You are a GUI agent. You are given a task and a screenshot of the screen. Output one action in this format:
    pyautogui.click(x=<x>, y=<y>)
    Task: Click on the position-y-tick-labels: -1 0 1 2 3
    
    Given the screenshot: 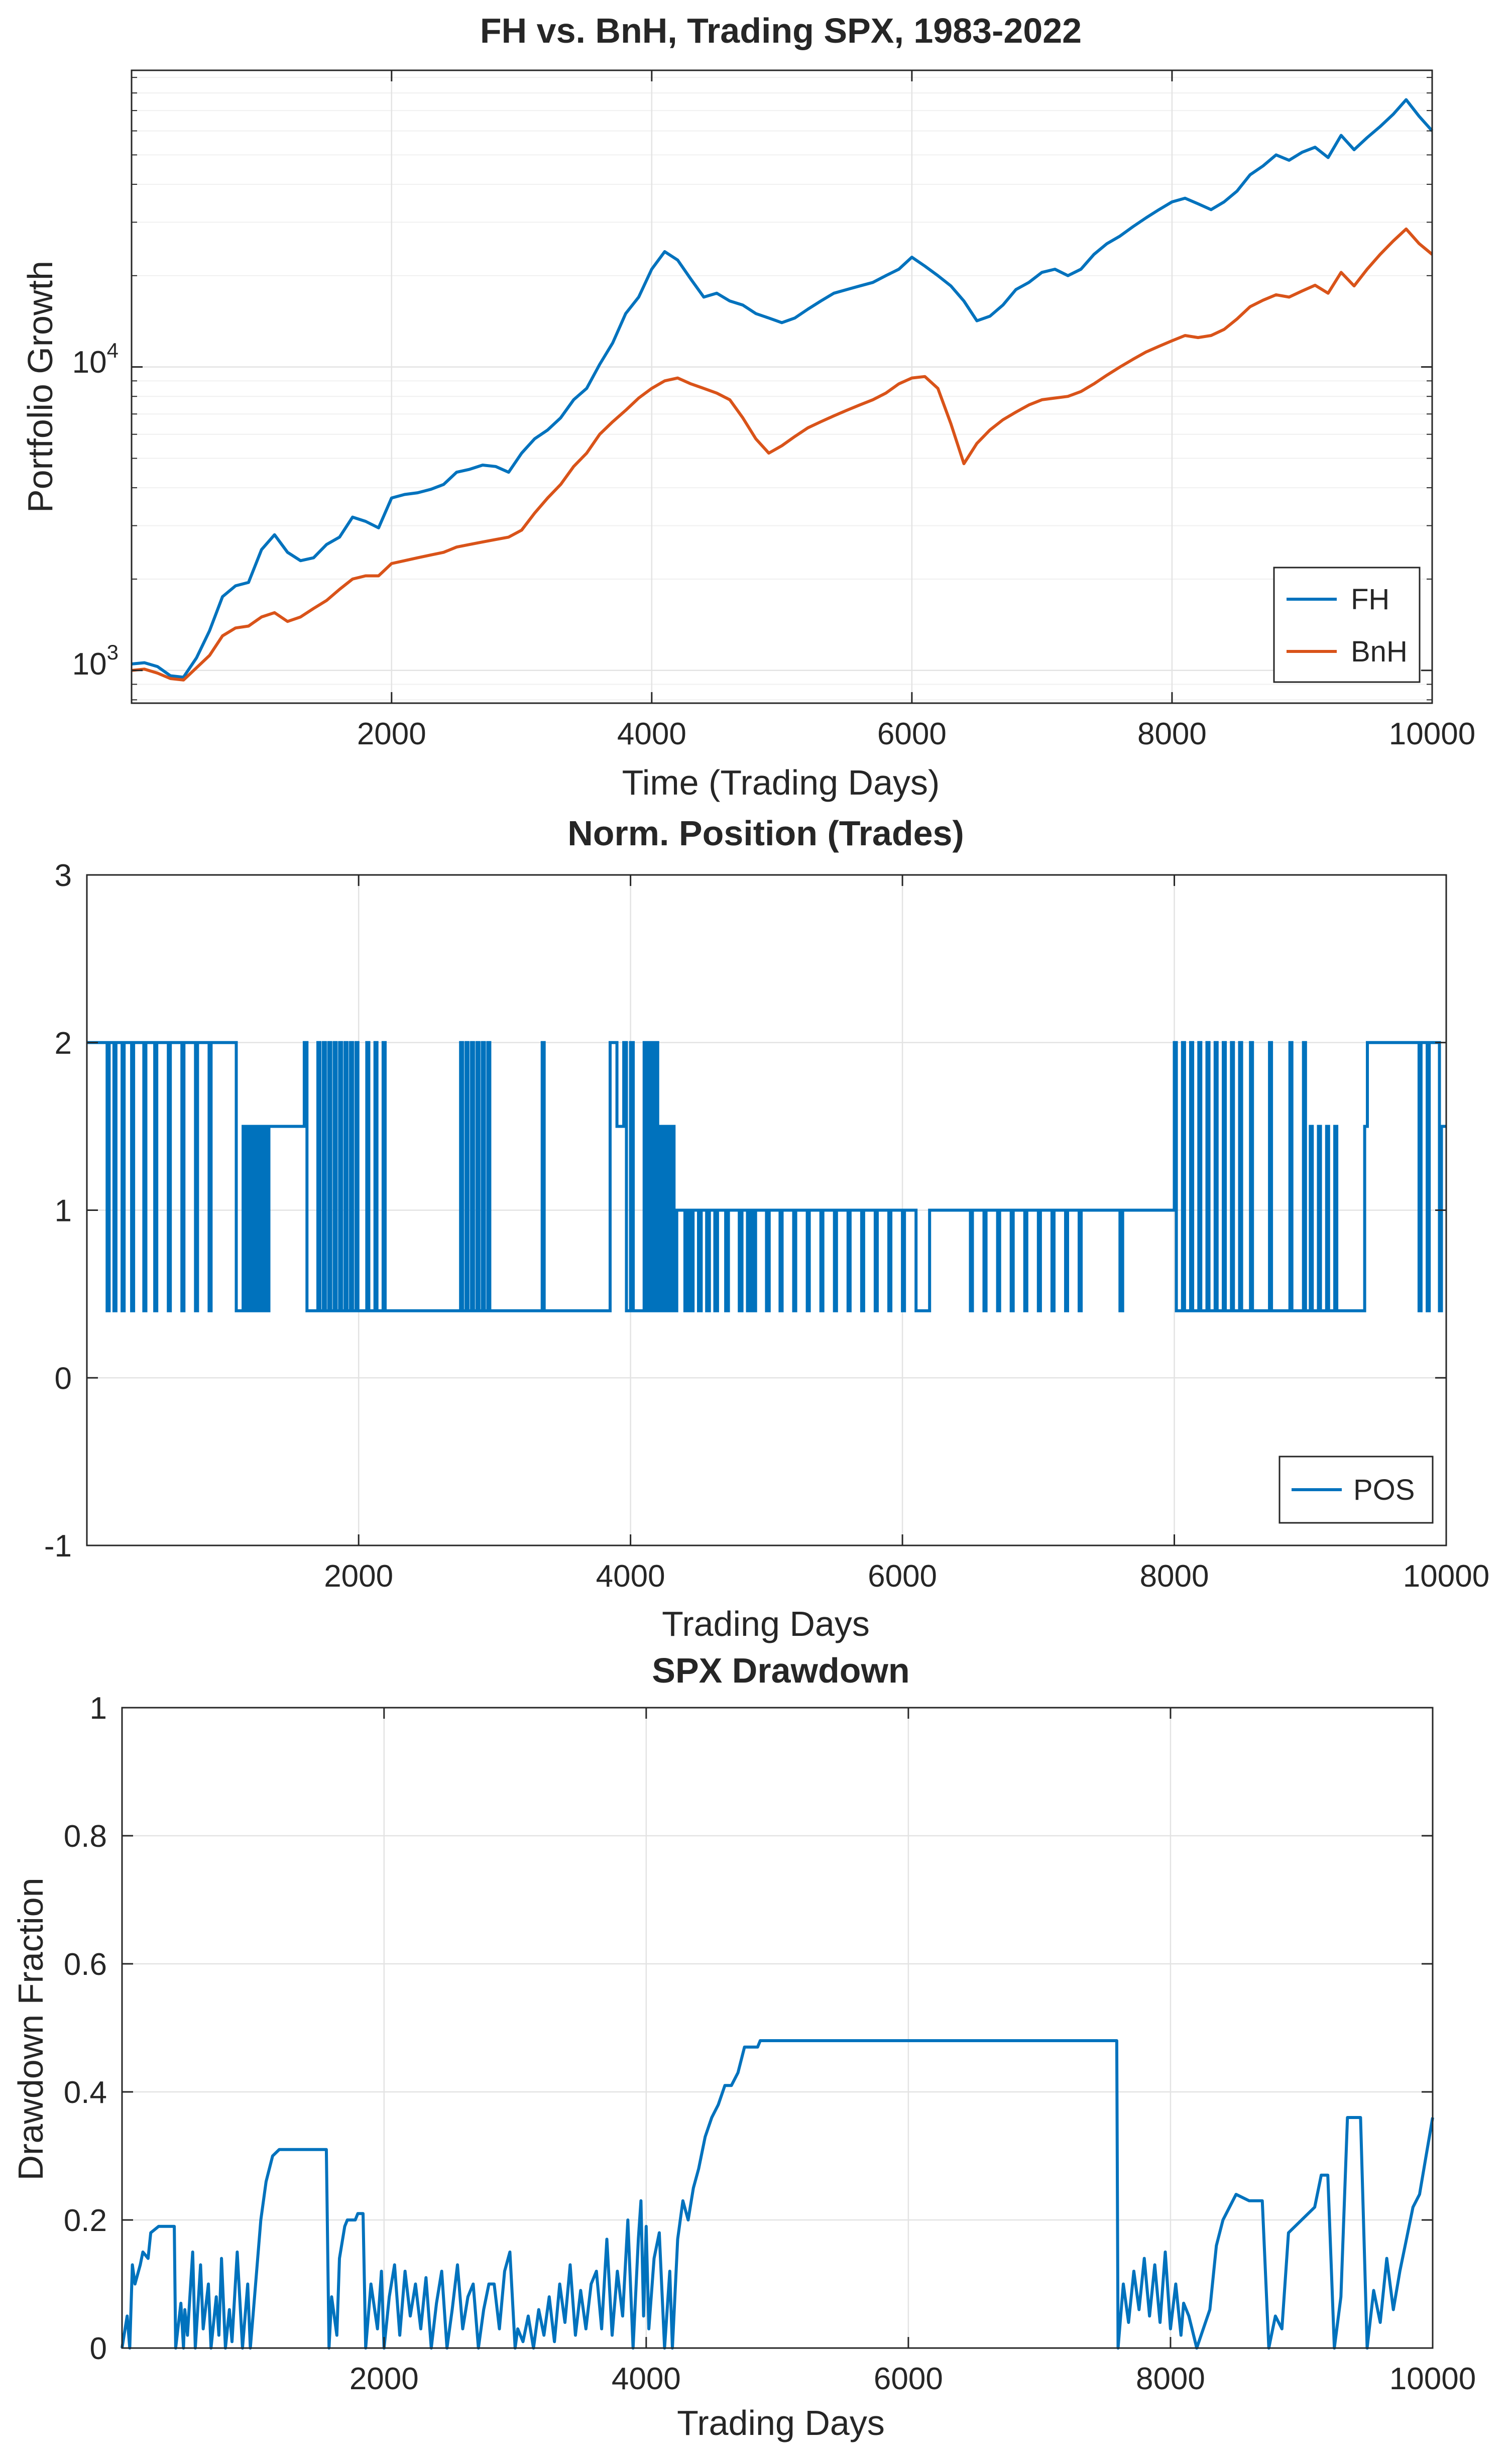 What is the action you would take?
    pyautogui.click(x=58, y=1211)
    